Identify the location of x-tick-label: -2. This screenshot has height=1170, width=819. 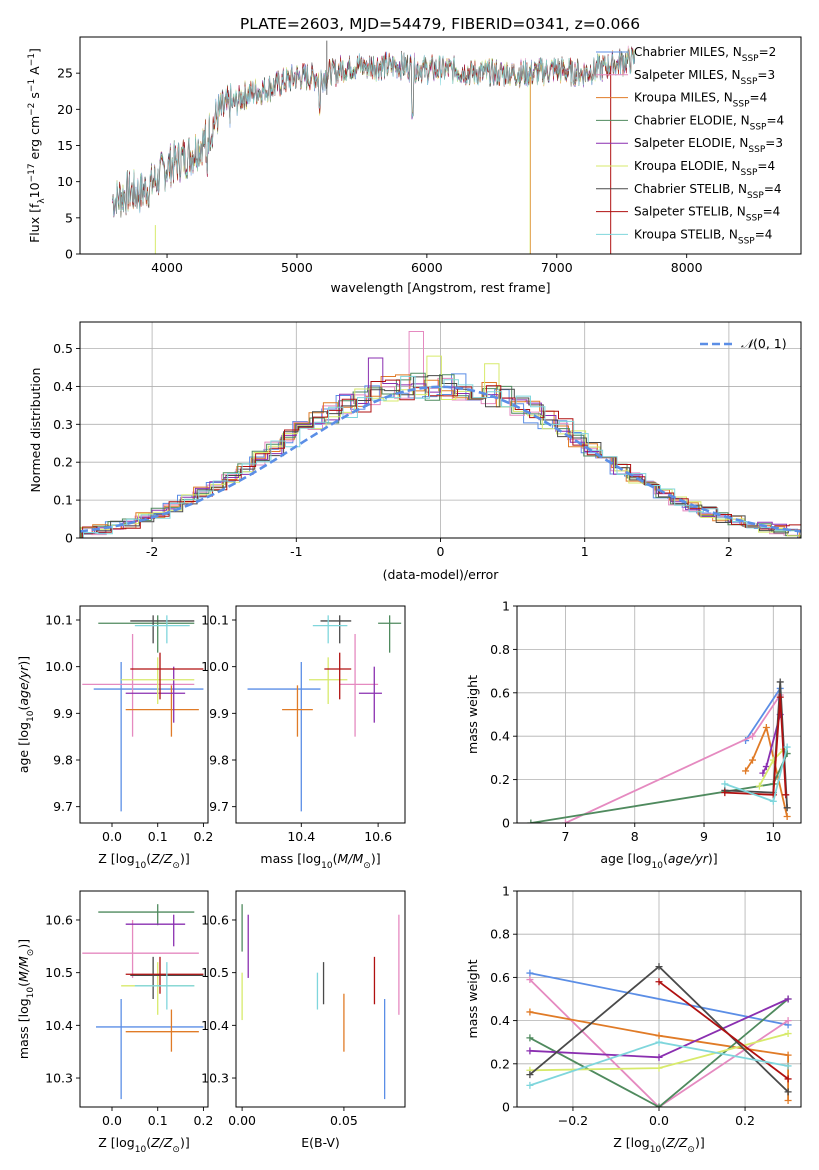
(152, 551).